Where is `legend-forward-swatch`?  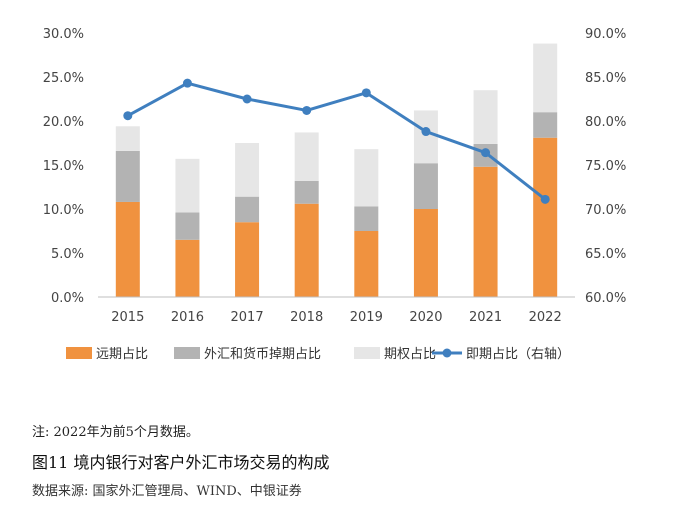 legend-forward-swatch is located at coordinates (79, 353).